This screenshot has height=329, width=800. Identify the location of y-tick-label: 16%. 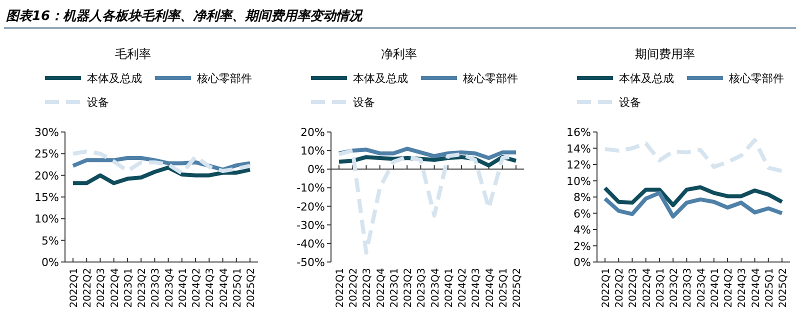
(578, 132).